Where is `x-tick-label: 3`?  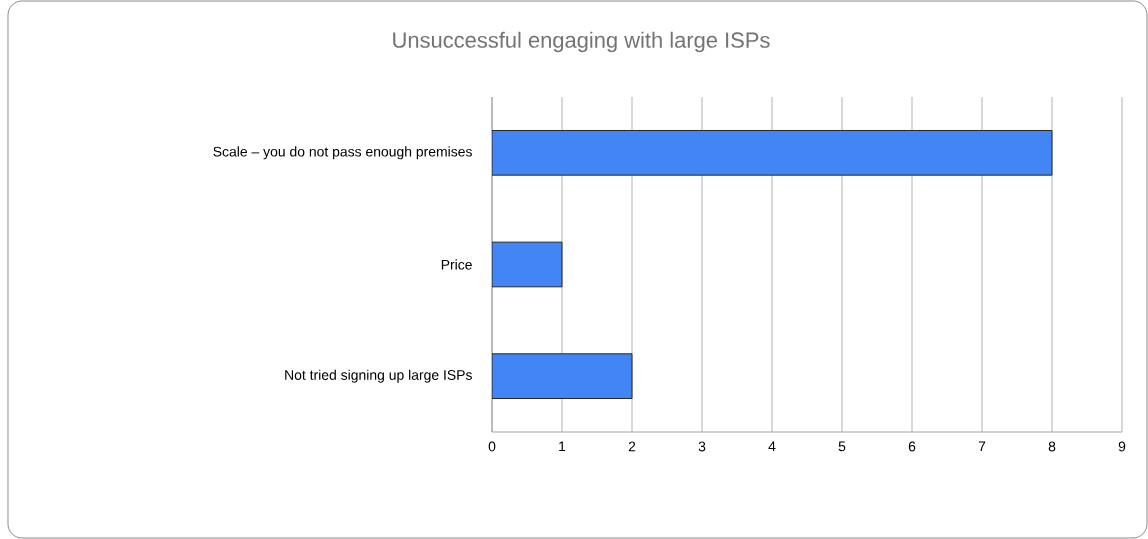 x-tick-label: 3 is located at coordinates (702, 446).